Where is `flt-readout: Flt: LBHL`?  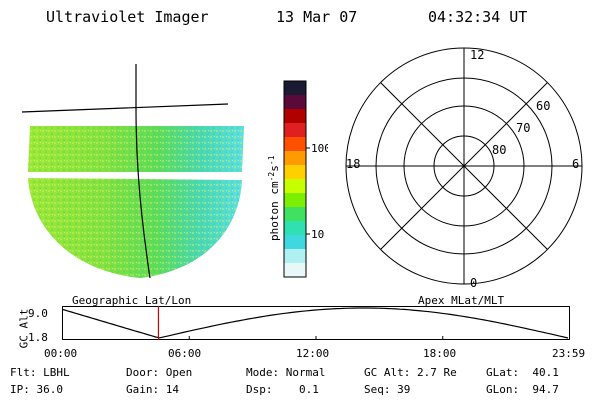
flt-readout: Flt: LBHL is located at coordinates (40, 372).